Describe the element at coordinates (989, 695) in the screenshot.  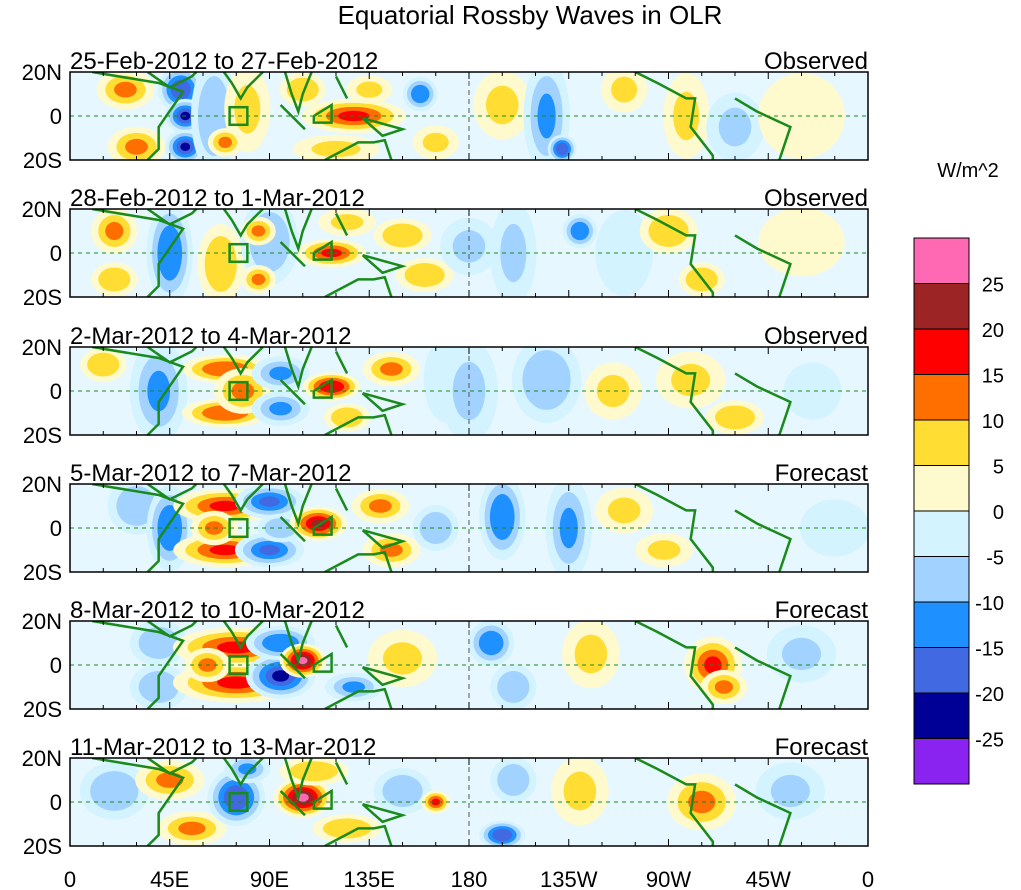
I see `colorbar-level-label: -20` at that location.